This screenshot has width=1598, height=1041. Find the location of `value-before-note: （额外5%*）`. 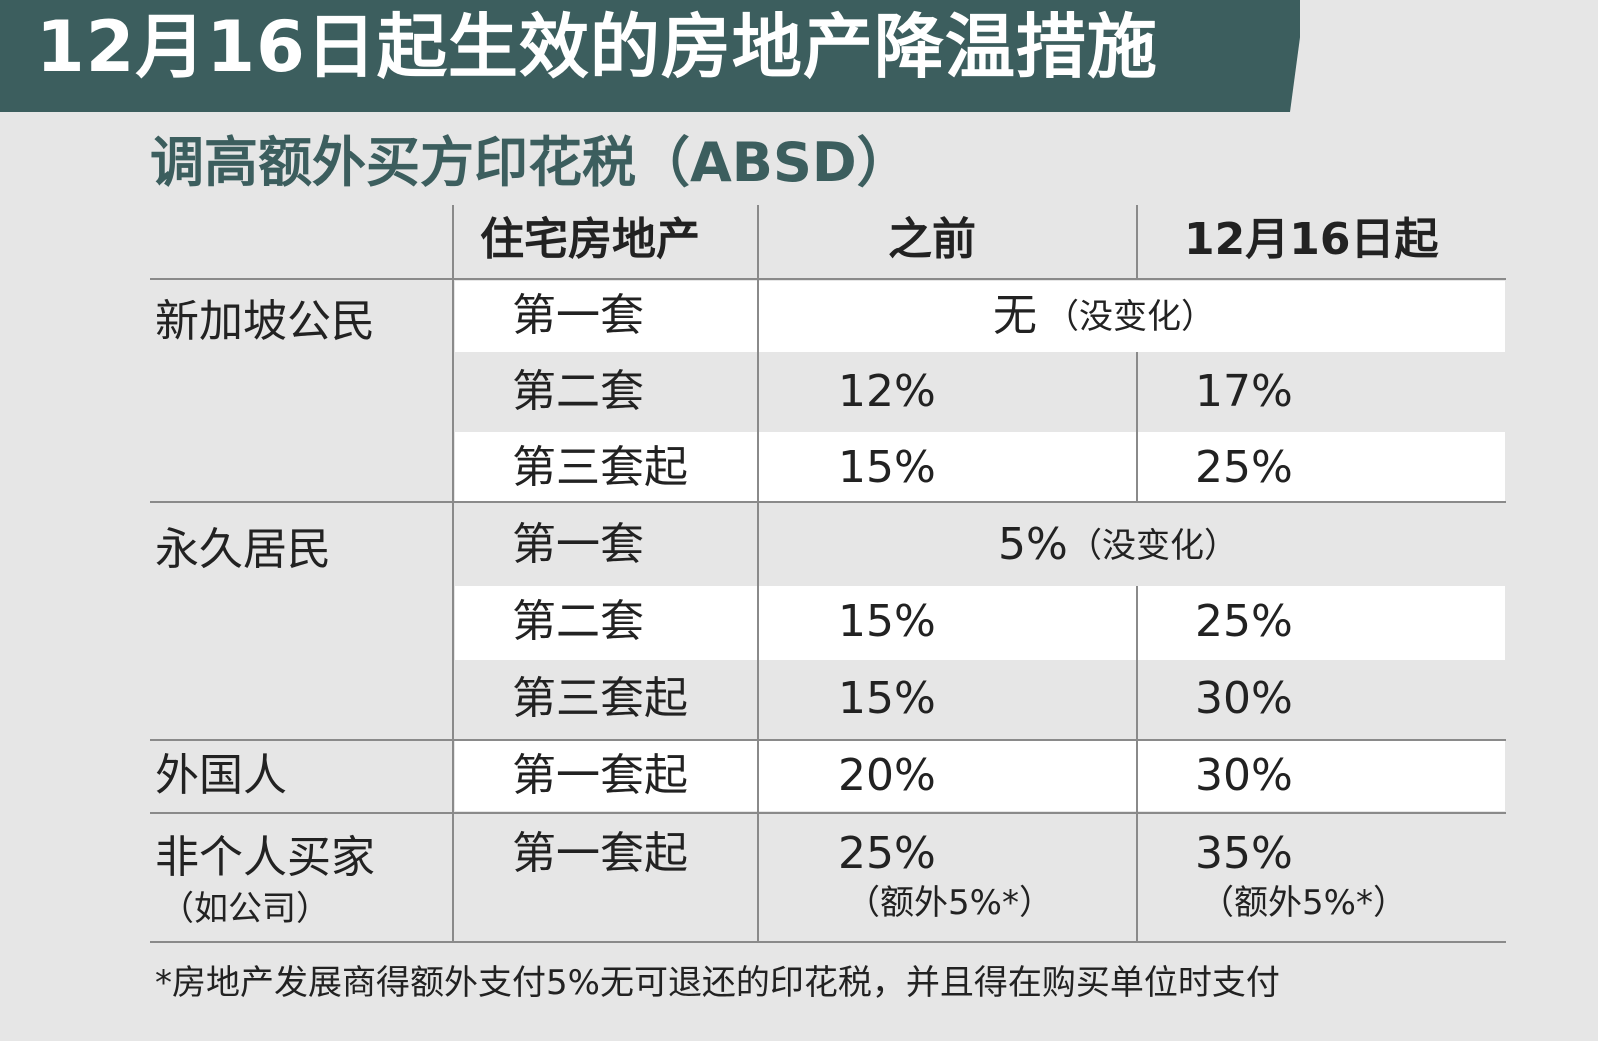

value-before-note: （额外5%*） is located at coordinates (949, 903).